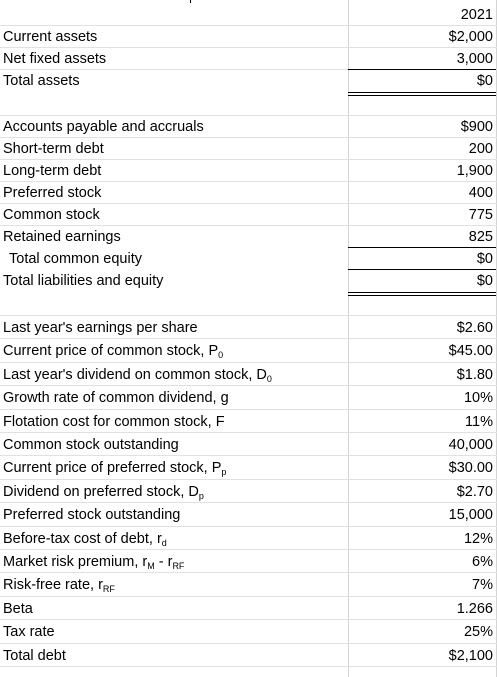 The image size is (497, 677). I want to click on input-row: Growth rate of common dividend, g 10%, so click(248, 398).